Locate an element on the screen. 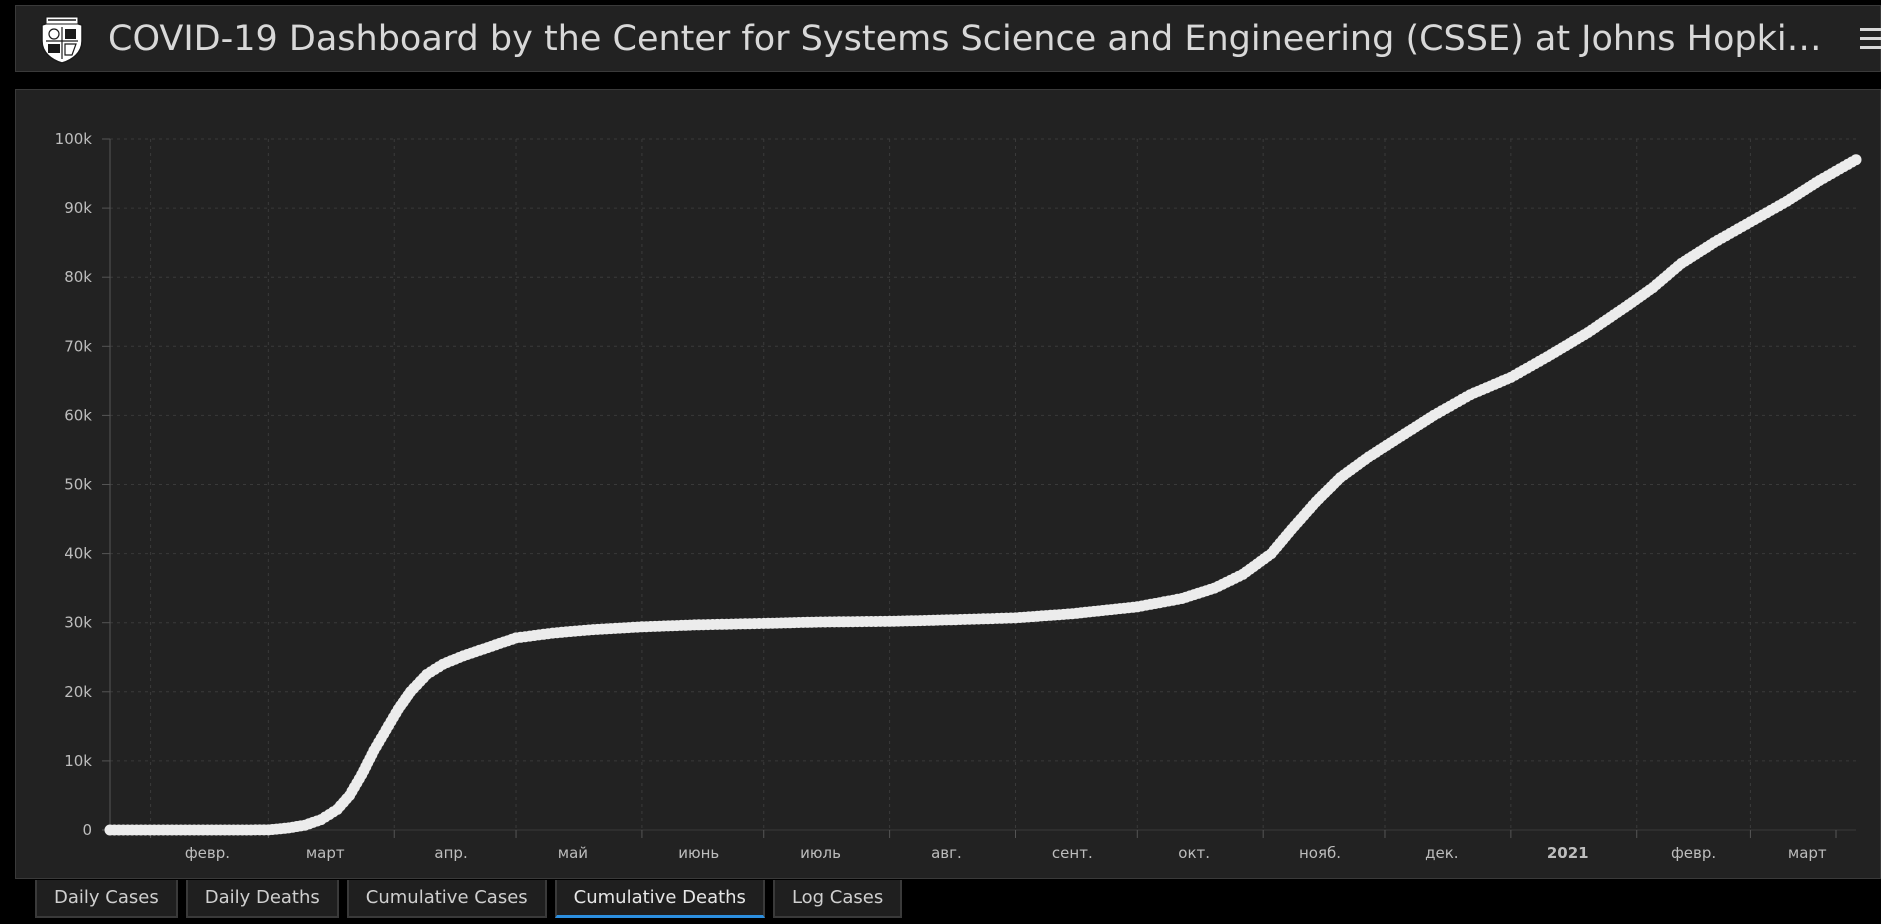 This screenshot has width=1881, height=924. x-tick-label: июль is located at coordinates (820, 853).